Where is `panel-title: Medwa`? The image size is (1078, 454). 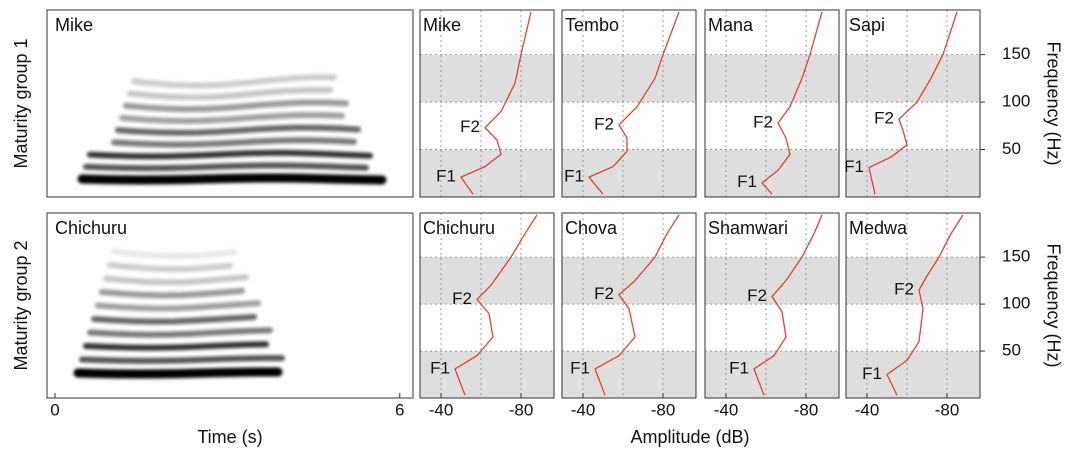 panel-title: Medwa is located at coordinates (878, 228).